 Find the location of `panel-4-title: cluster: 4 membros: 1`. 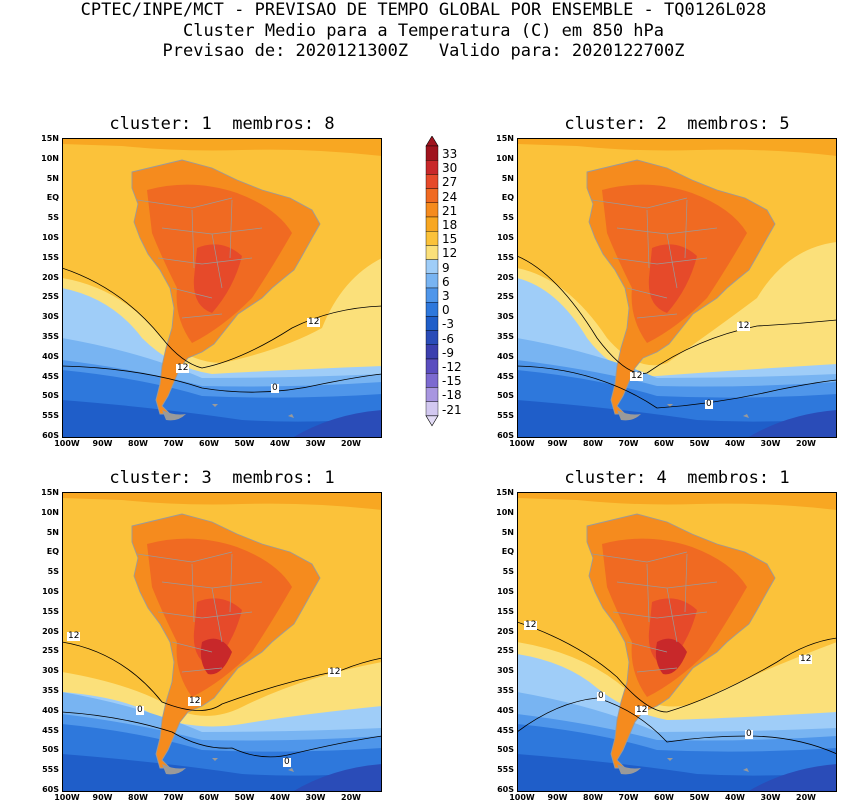

panel-4-title: cluster: 4 membros: 1 is located at coordinates (677, 478).